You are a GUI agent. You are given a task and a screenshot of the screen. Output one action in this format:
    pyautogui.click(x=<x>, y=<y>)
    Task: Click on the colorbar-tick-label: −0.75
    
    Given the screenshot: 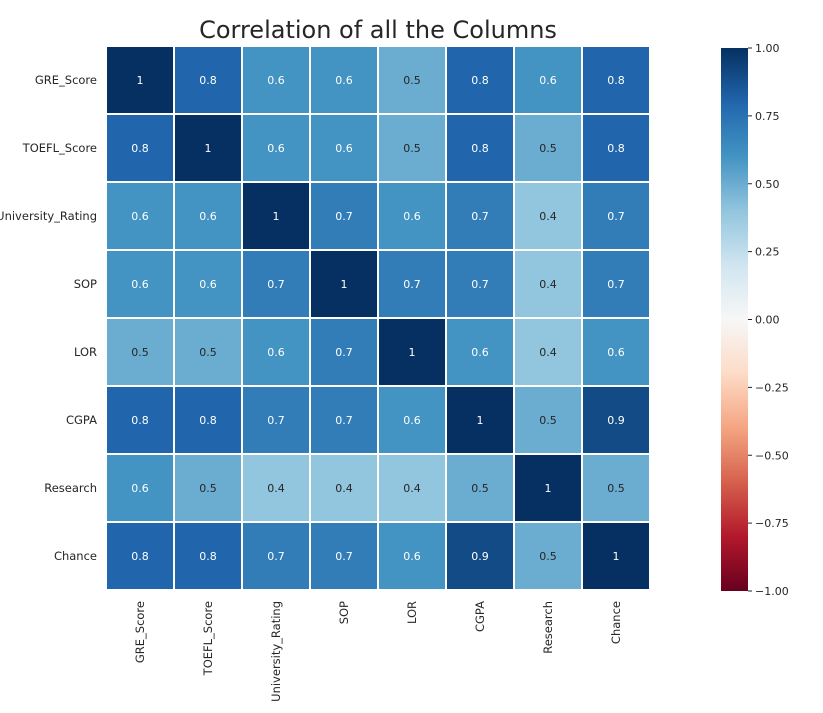 What is the action you would take?
    pyautogui.click(x=772, y=523)
    